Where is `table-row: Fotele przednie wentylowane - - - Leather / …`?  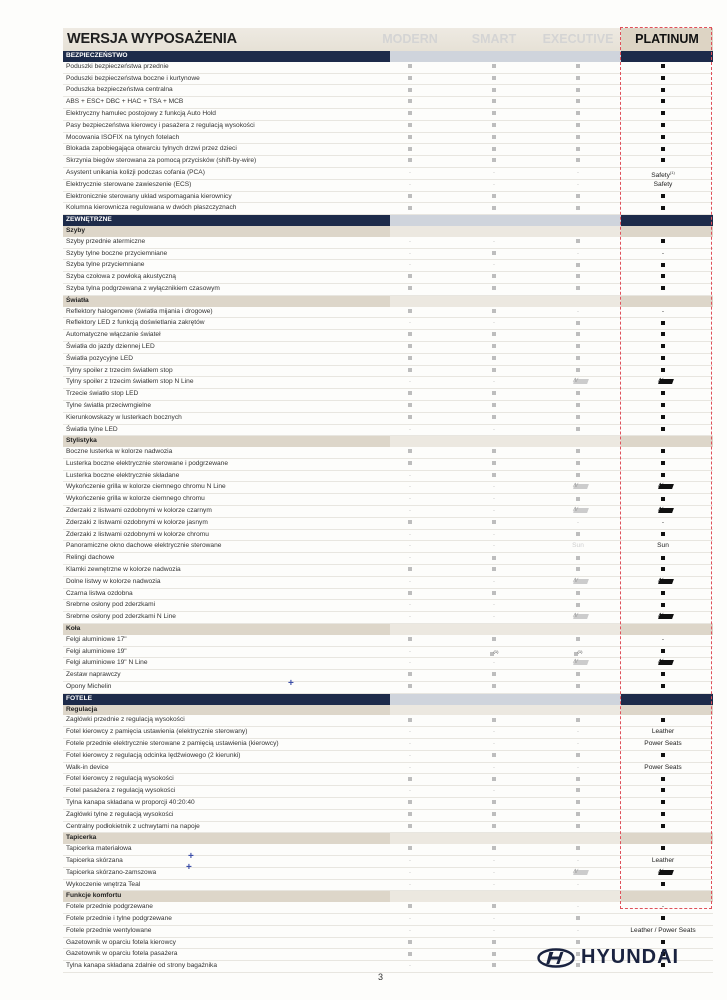 table-row: Fotele przednie wentylowane - - - Leather / … is located at coordinates (388, 932).